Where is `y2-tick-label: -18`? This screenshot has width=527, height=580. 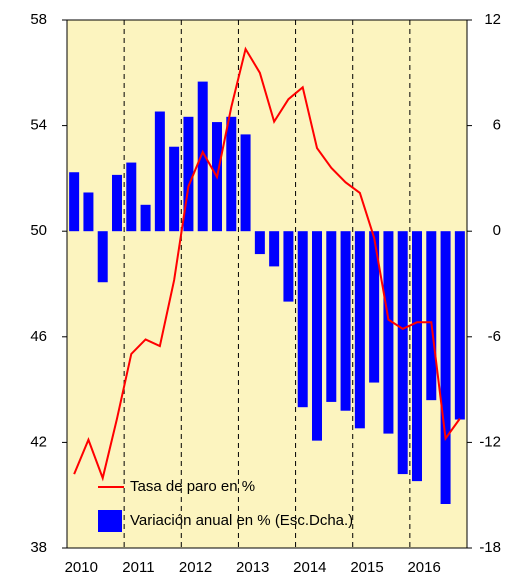
y2-tick-label: -18 is located at coordinates (490, 547).